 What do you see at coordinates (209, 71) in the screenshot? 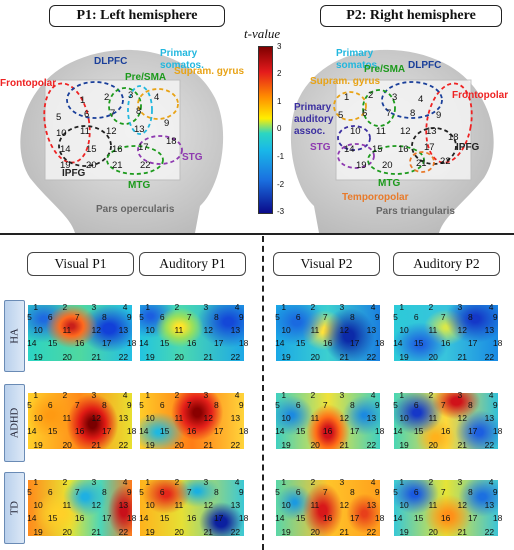
I see `label-supram: Supram. gyrus` at bounding box center [209, 71].